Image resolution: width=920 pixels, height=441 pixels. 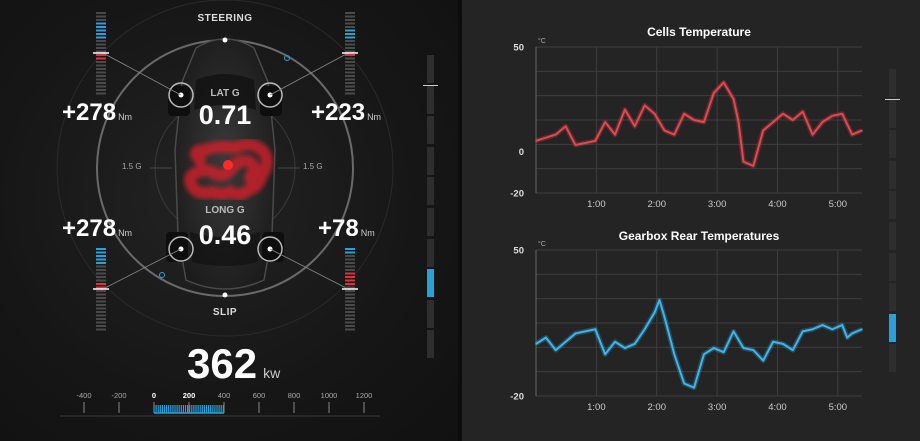 What do you see at coordinates (101, 289) in the screenshot?
I see `torque-bar-rear-left` at bounding box center [101, 289].